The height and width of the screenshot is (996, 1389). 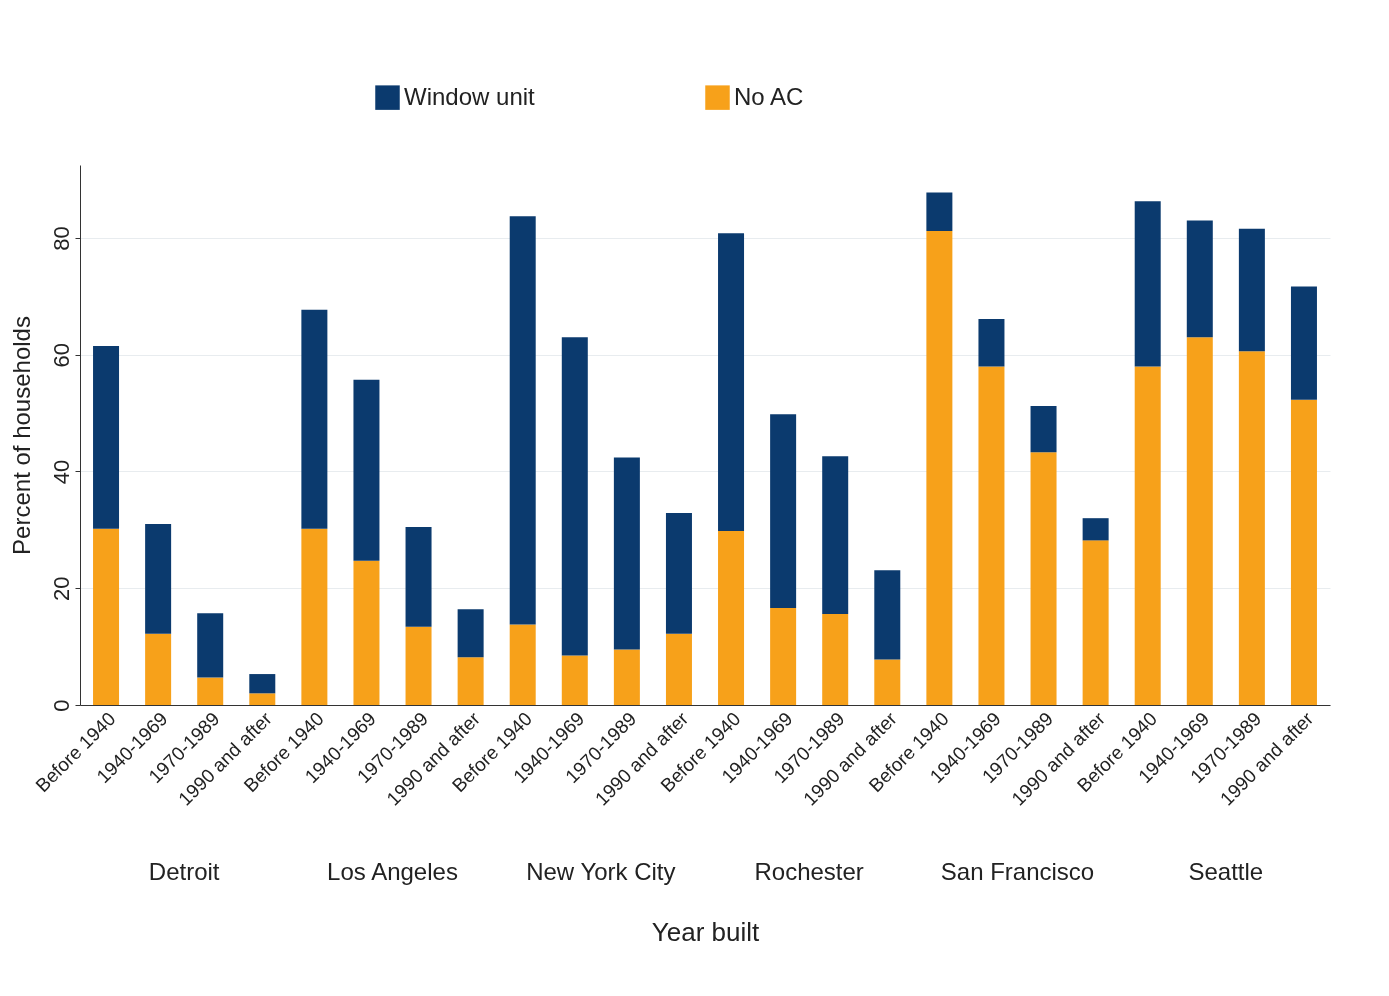 I want to click on y-tick-label: 40, so click(x=61, y=472).